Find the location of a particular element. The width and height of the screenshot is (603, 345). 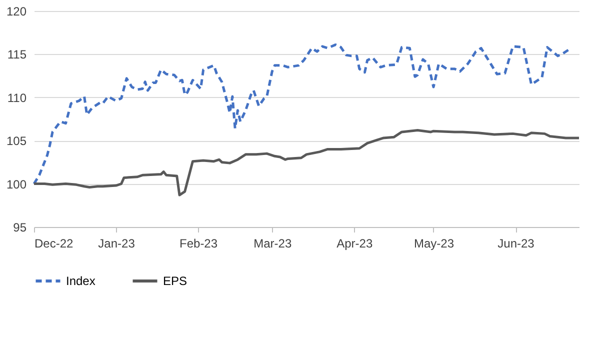

x-tick-label: Jan-23 is located at coordinates (117, 243).